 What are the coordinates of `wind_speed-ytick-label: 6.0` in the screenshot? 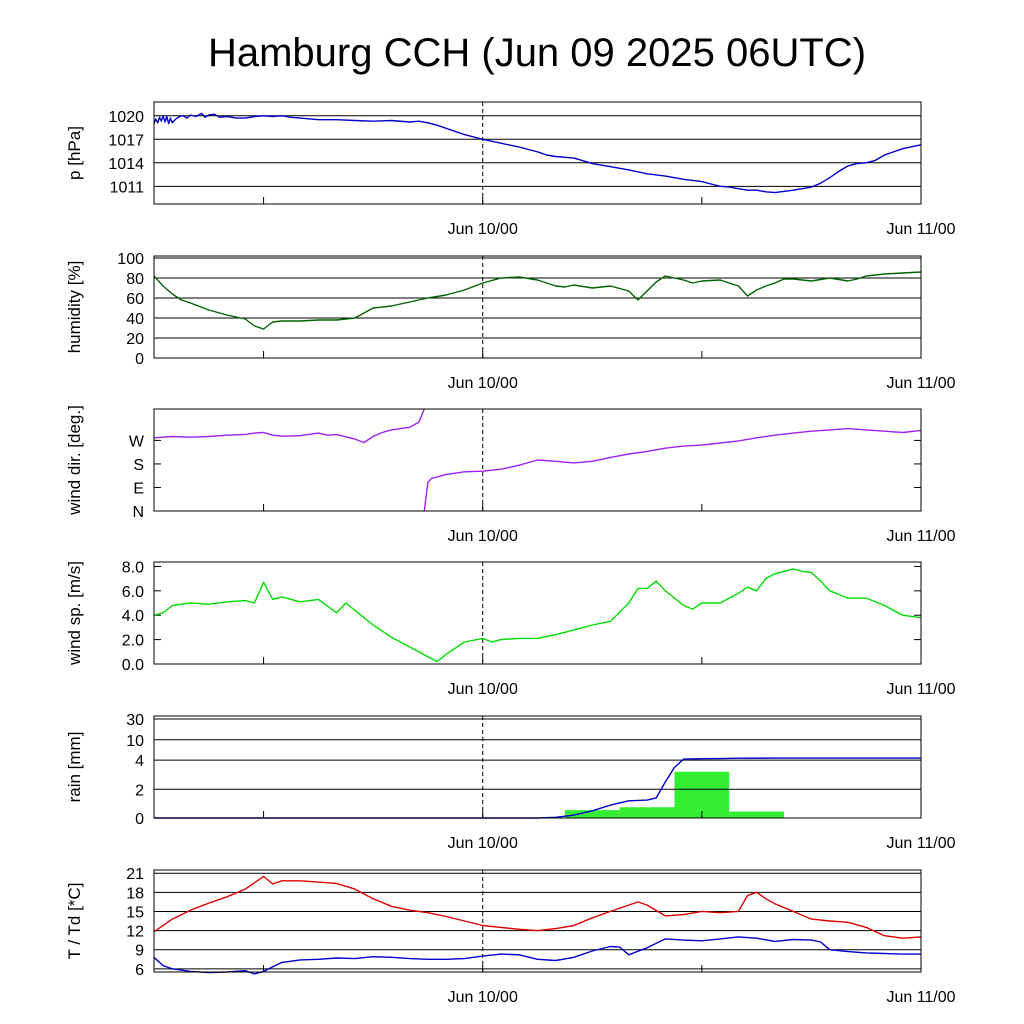 It's located at (133, 592).